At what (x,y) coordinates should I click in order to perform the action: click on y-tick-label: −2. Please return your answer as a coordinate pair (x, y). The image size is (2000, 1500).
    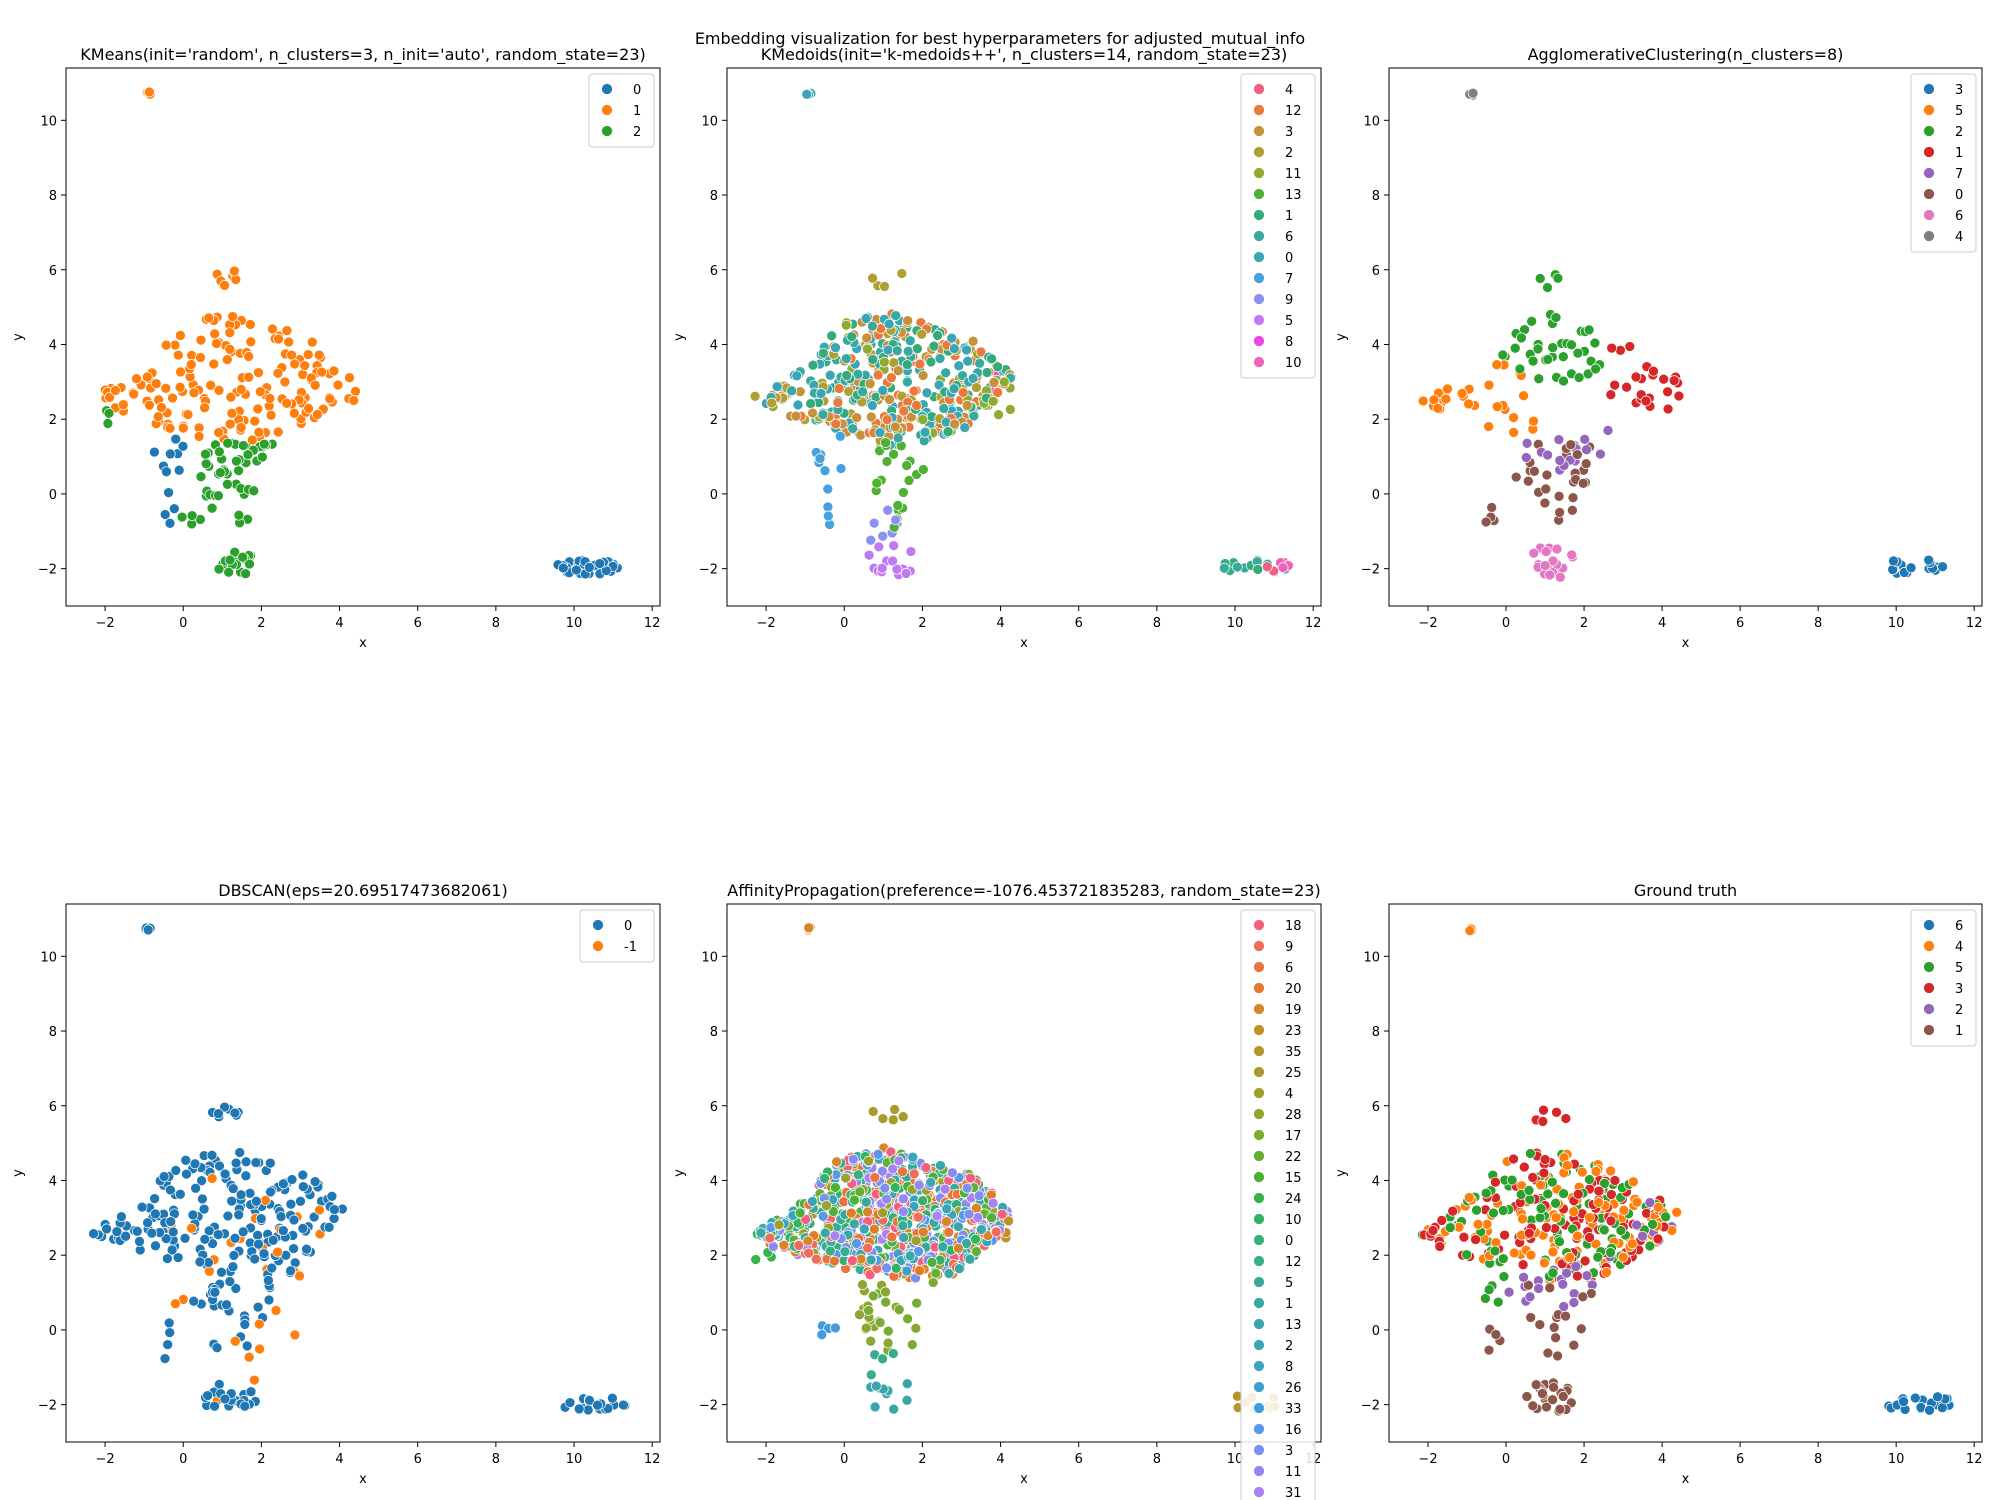
    Looking at the image, I should click on (708, 570).